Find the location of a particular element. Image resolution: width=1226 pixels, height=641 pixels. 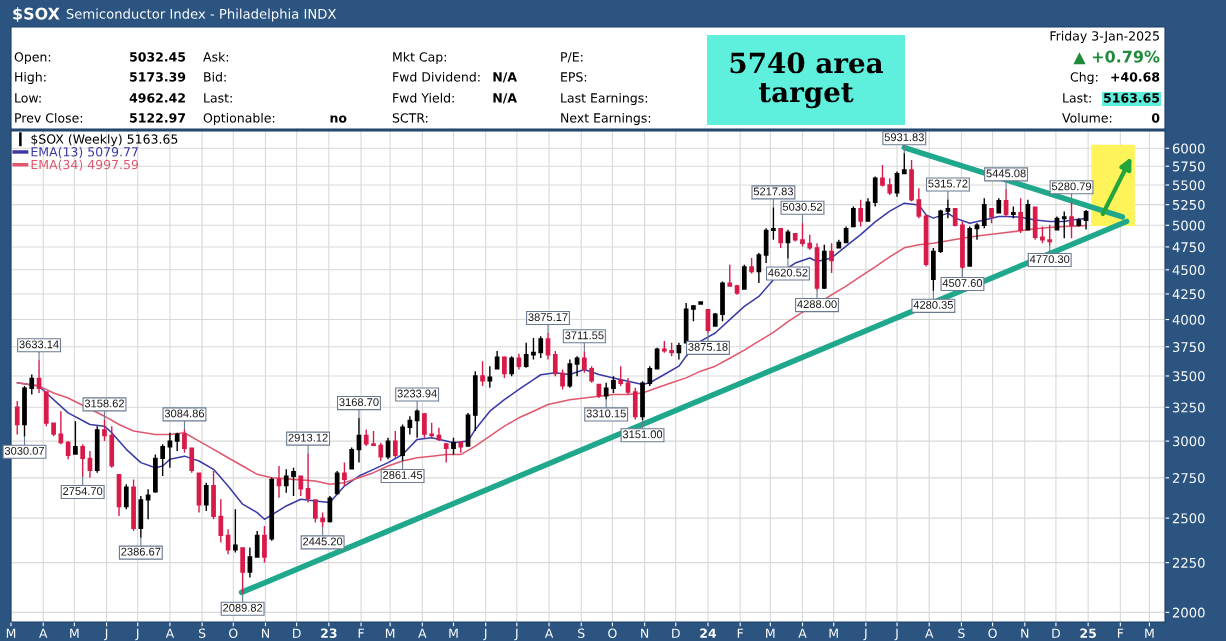

x-tick-label: N is located at coordinates (265, 633).